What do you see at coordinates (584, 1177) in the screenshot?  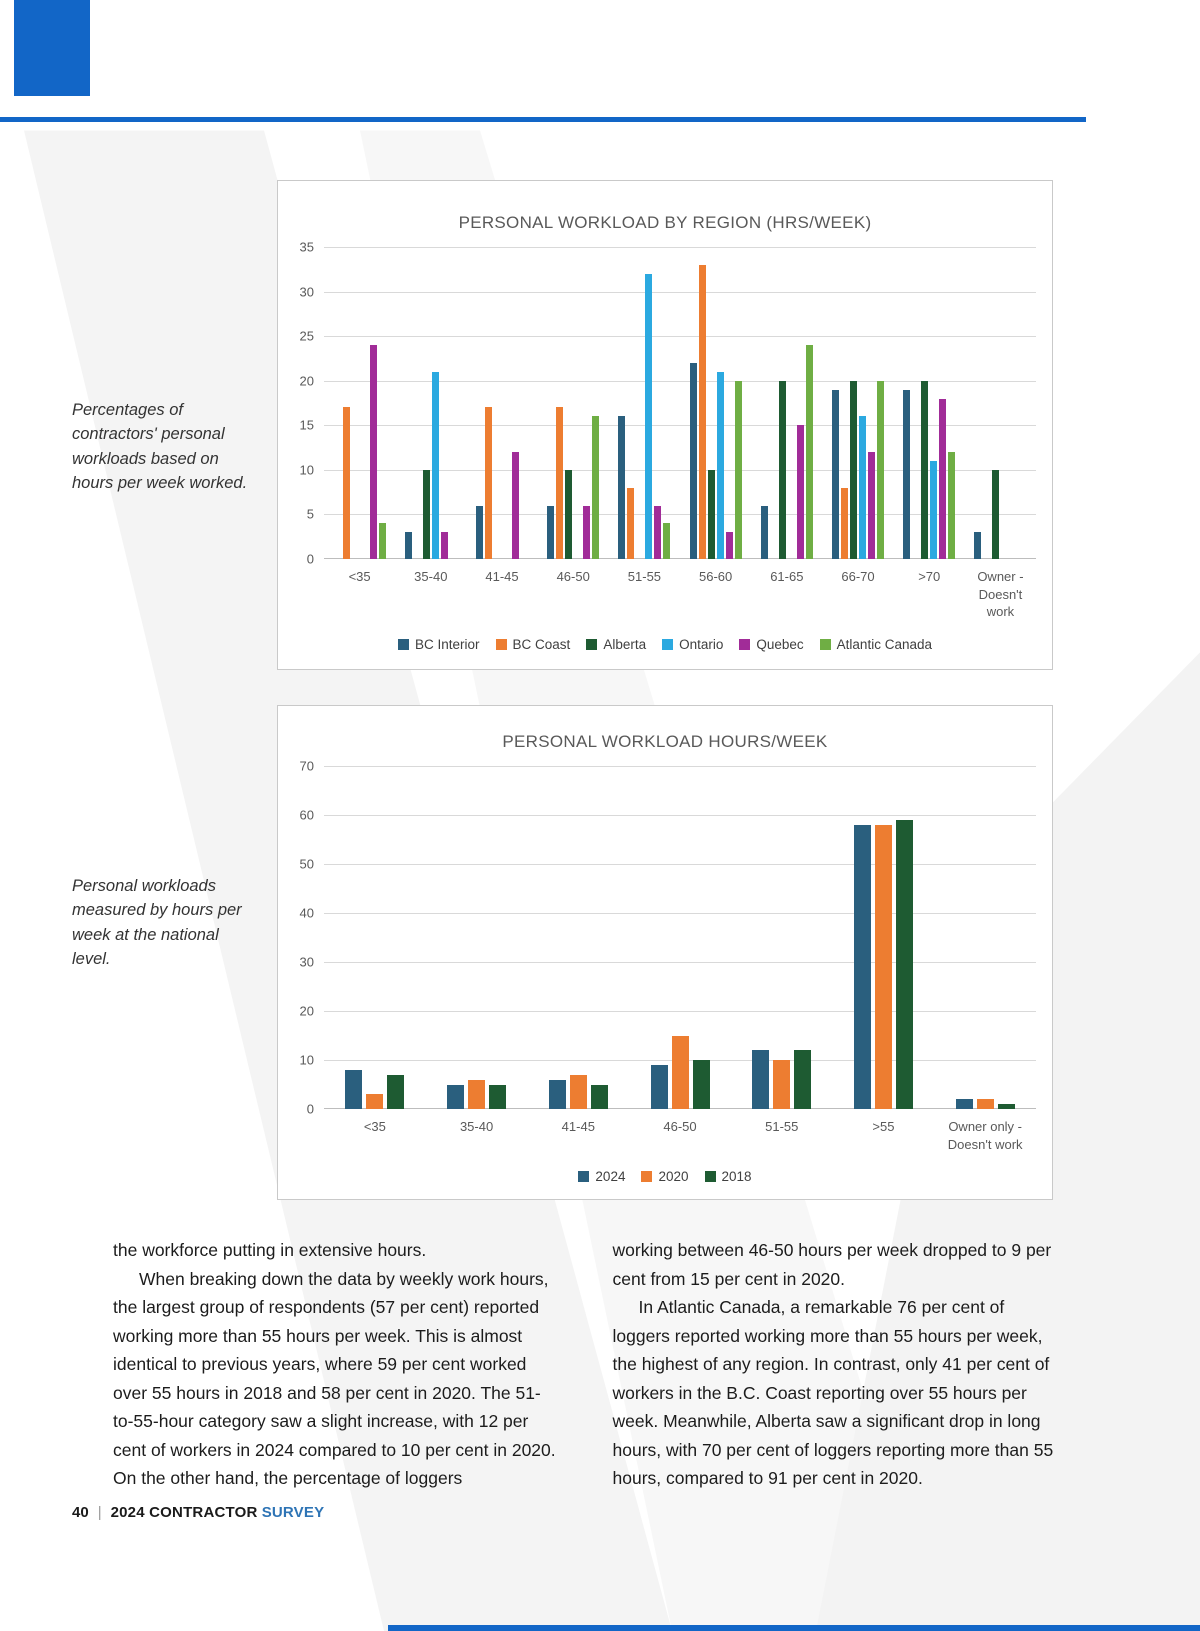 I see `legend-swatch-2024` at bounding box center [584, 1177].